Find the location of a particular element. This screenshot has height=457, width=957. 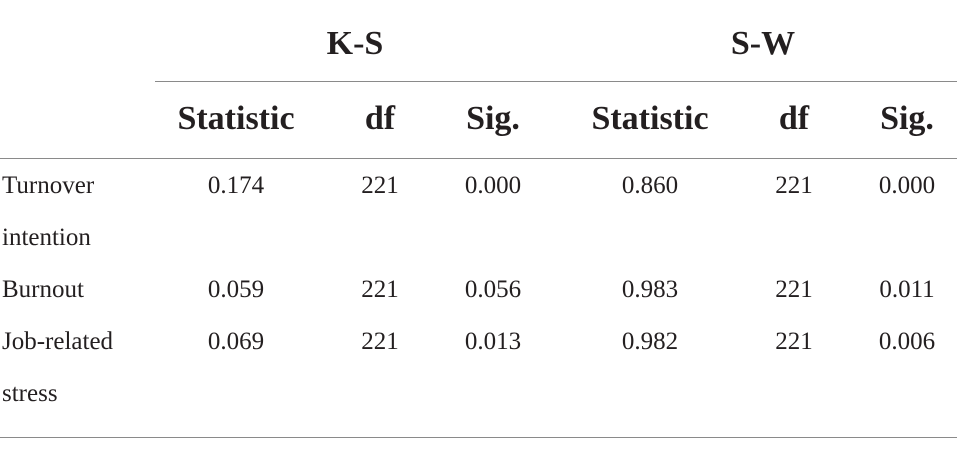

group-header-sw: S-W is located at coordinates (763, 43).